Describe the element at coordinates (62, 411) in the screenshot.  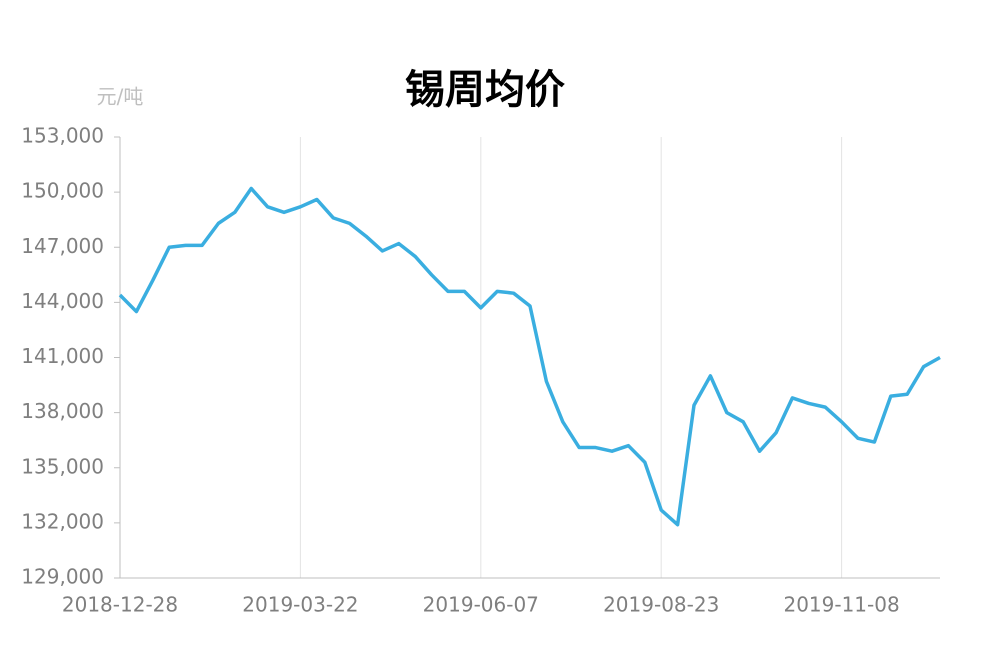
I see `y-tick-label: 138,000` at that location.